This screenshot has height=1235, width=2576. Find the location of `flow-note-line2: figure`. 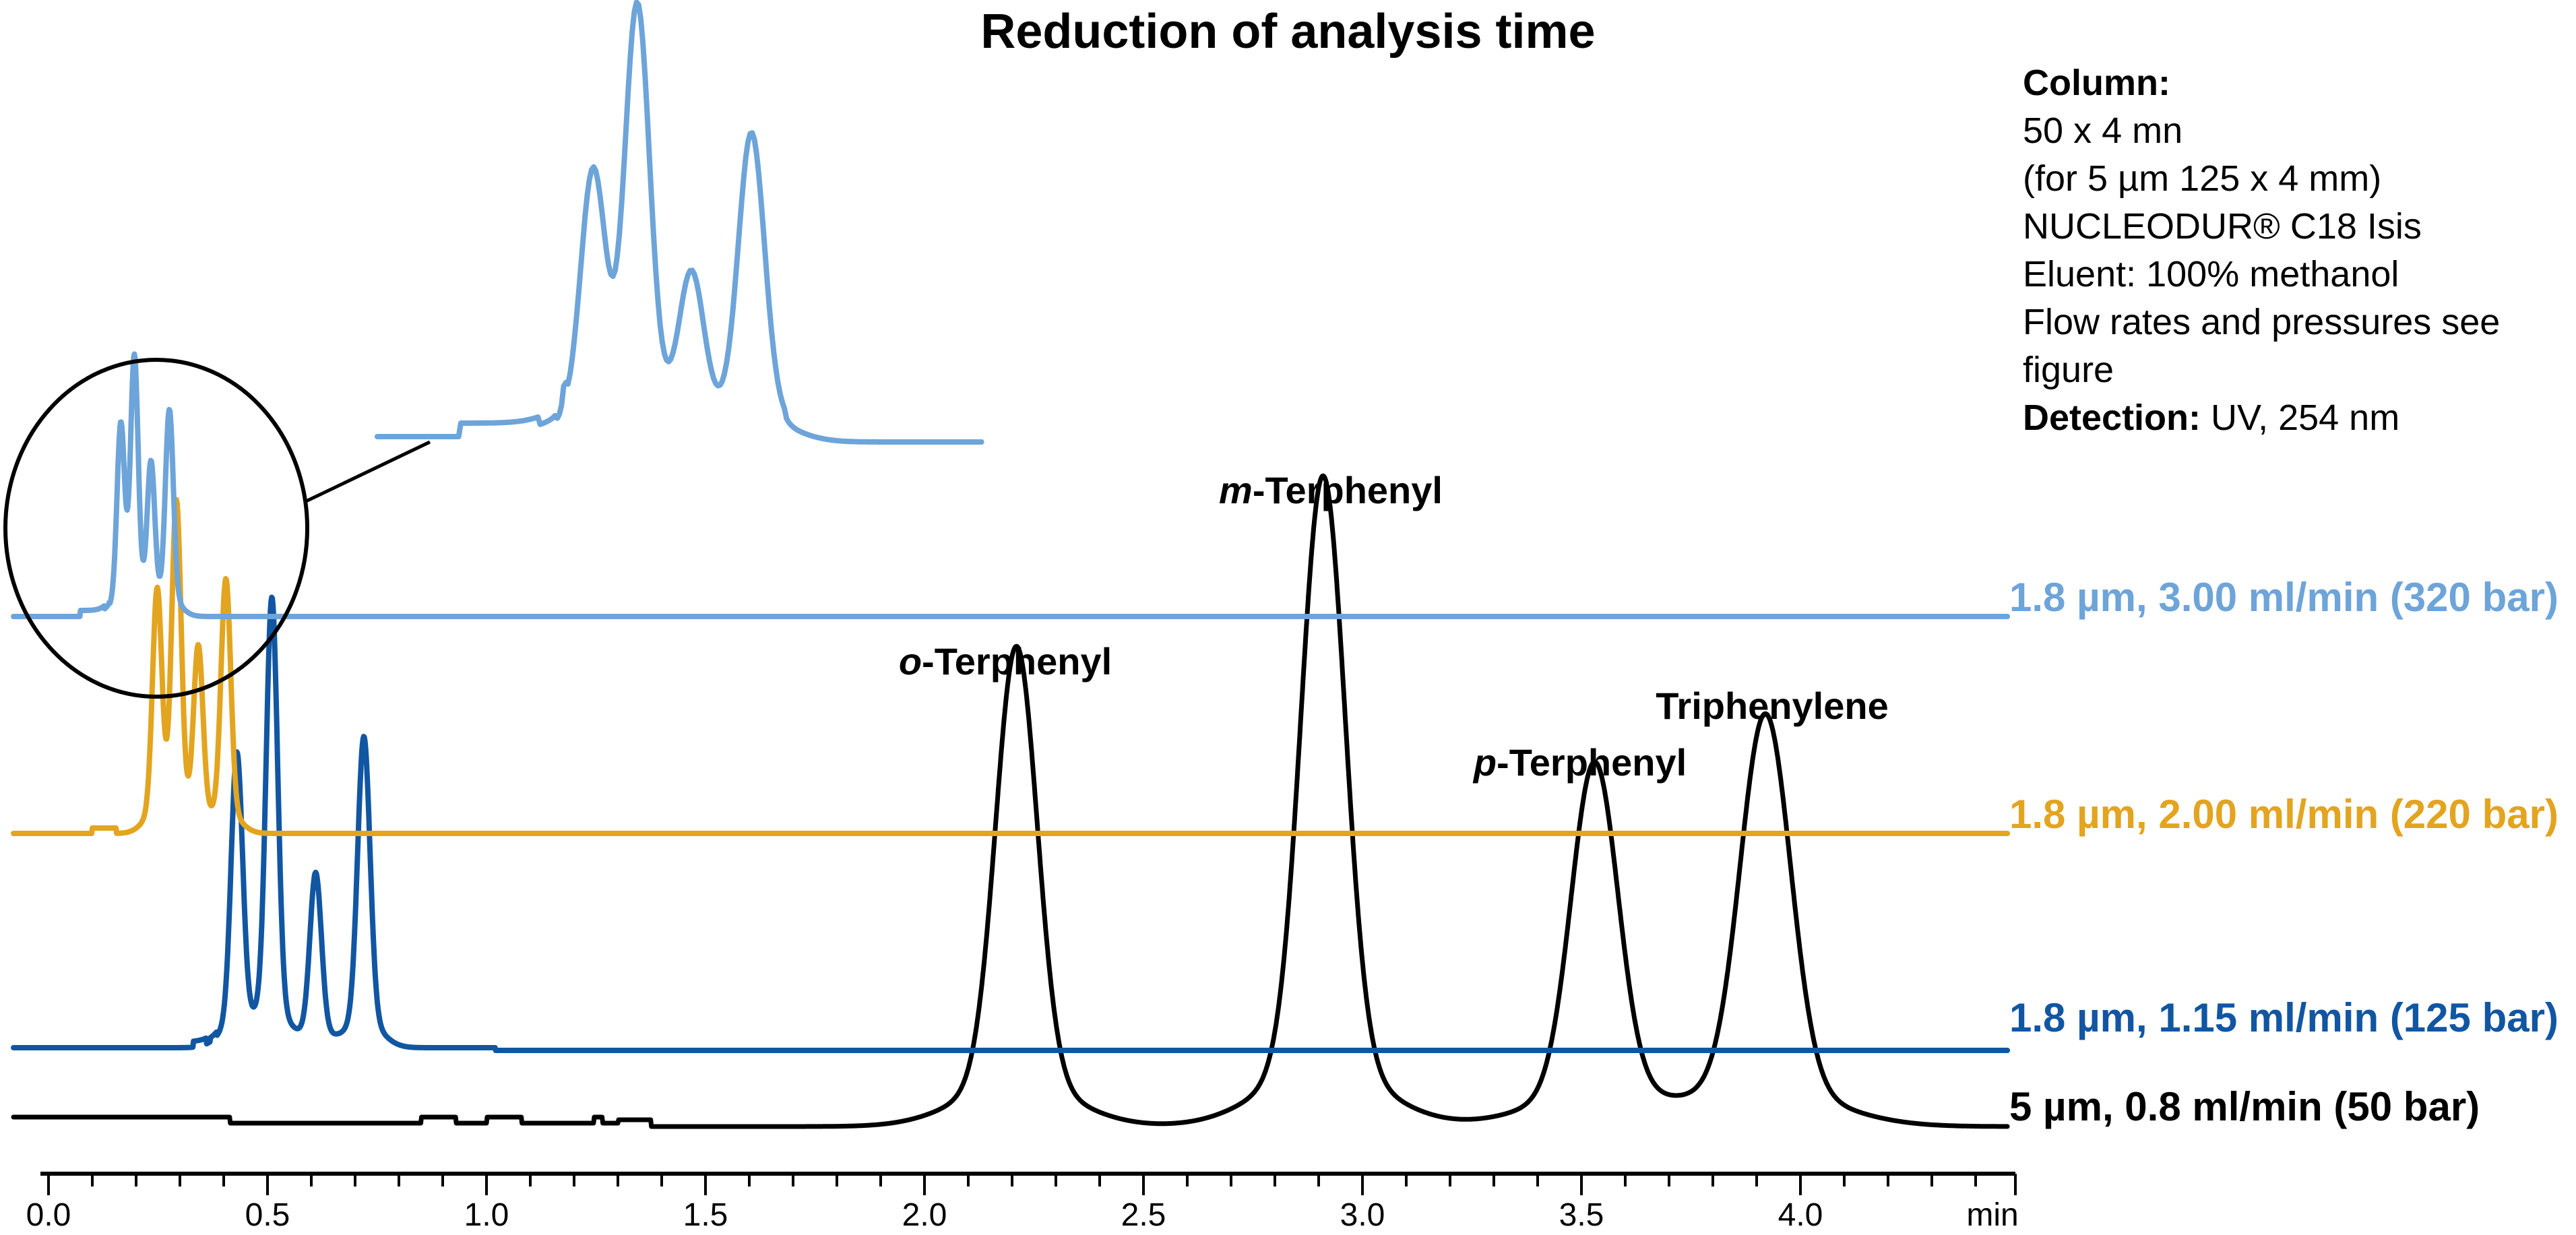

flow-note-line2: figure is located at coordinates (2068, 370).